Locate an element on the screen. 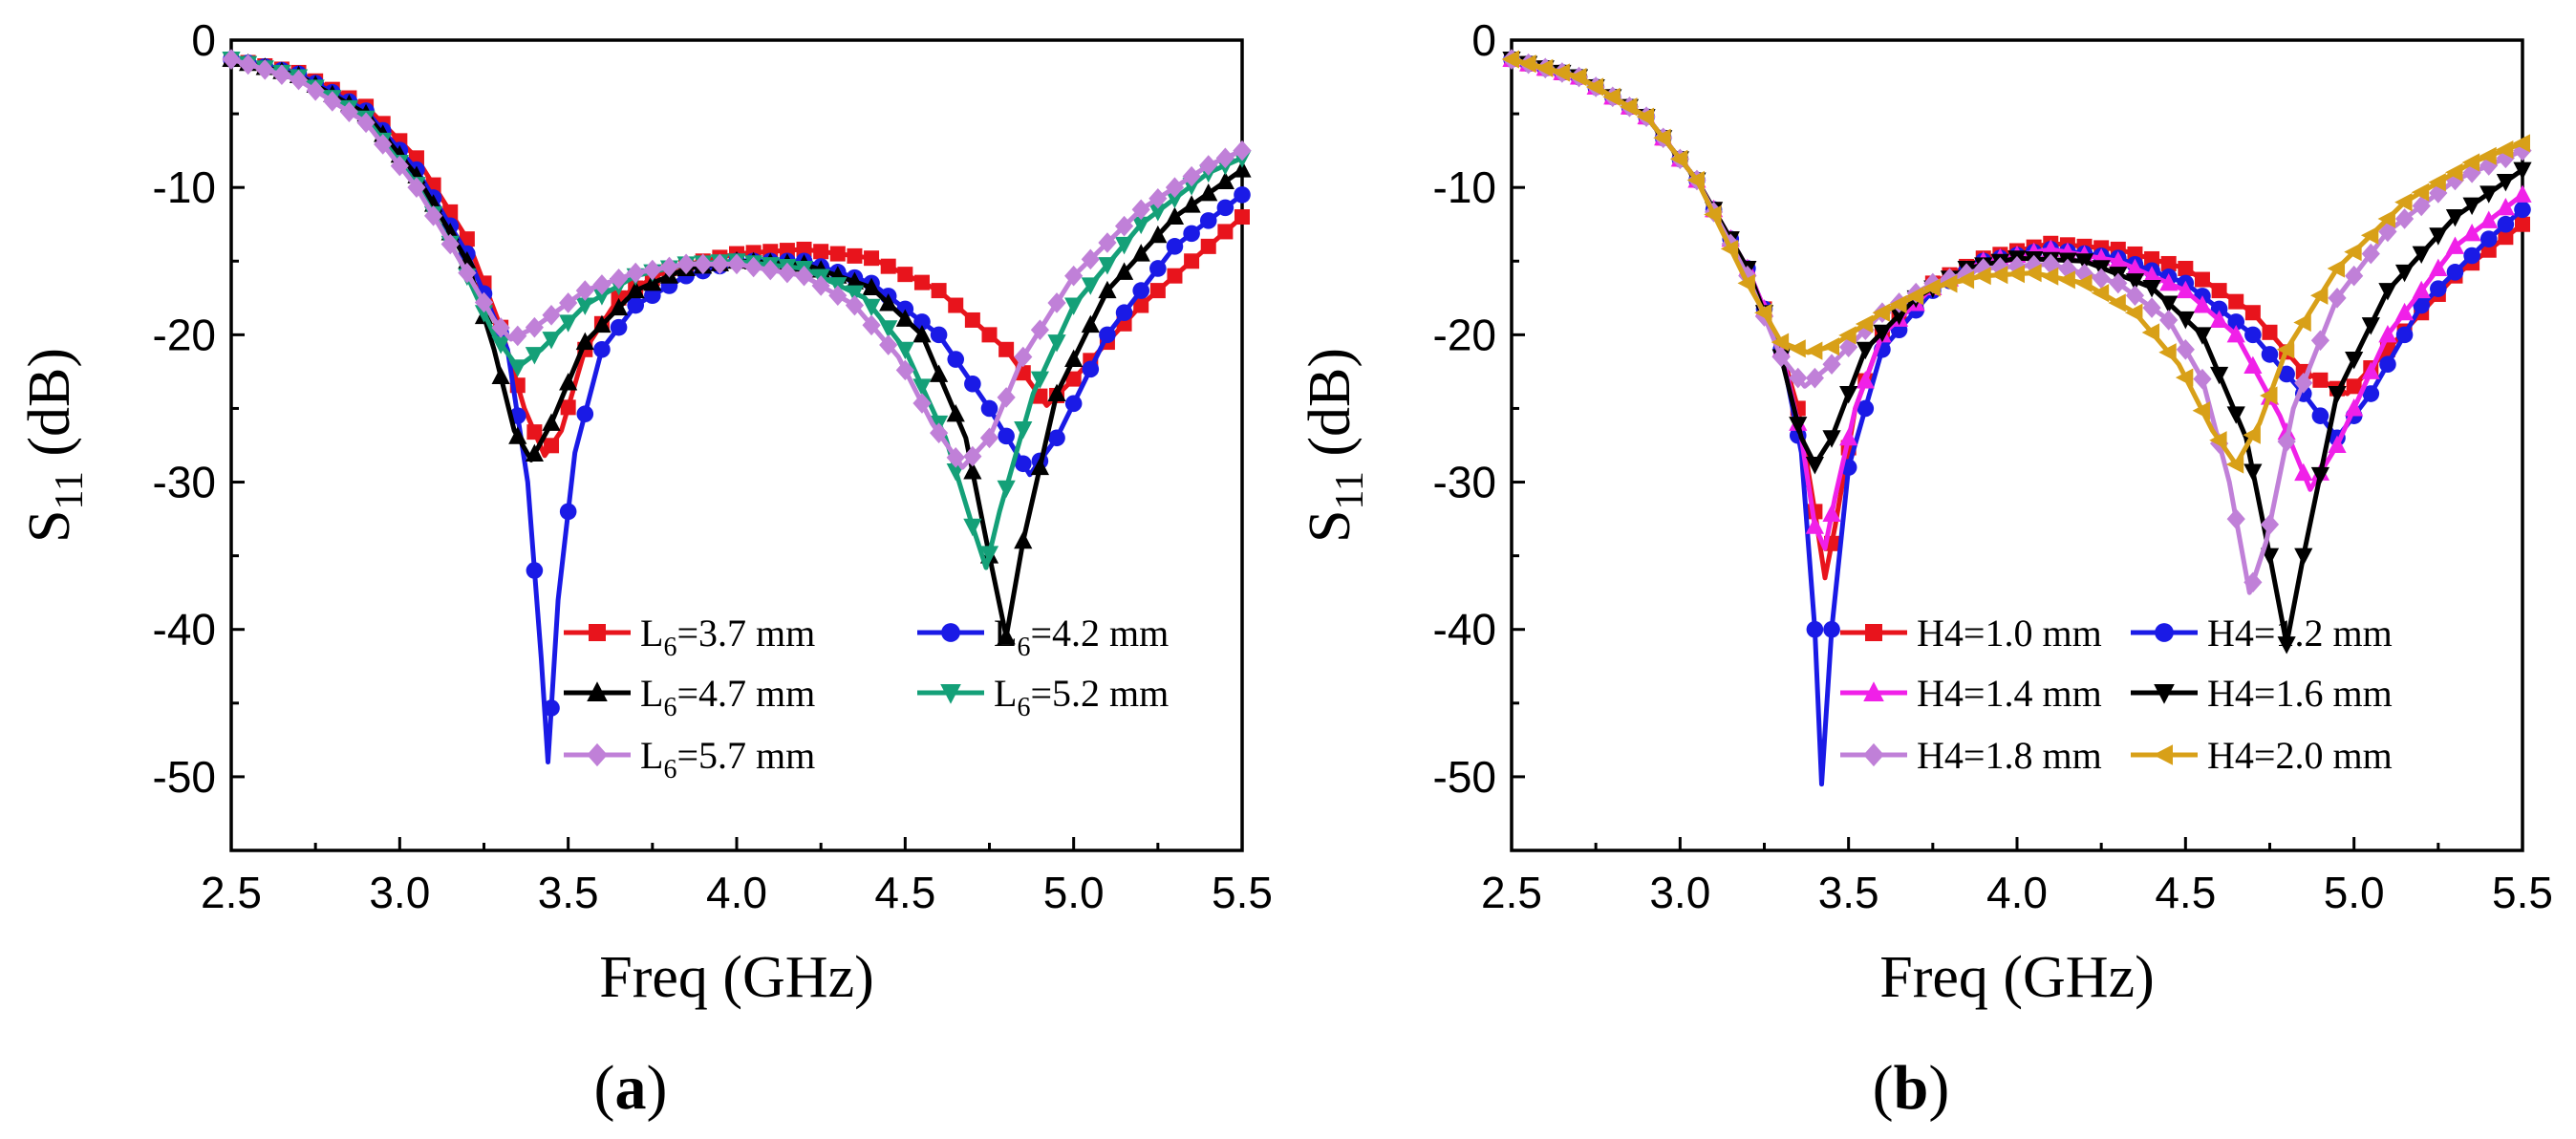  legend-item: L6=4.2 mm is located at coordinates (1043, 637).